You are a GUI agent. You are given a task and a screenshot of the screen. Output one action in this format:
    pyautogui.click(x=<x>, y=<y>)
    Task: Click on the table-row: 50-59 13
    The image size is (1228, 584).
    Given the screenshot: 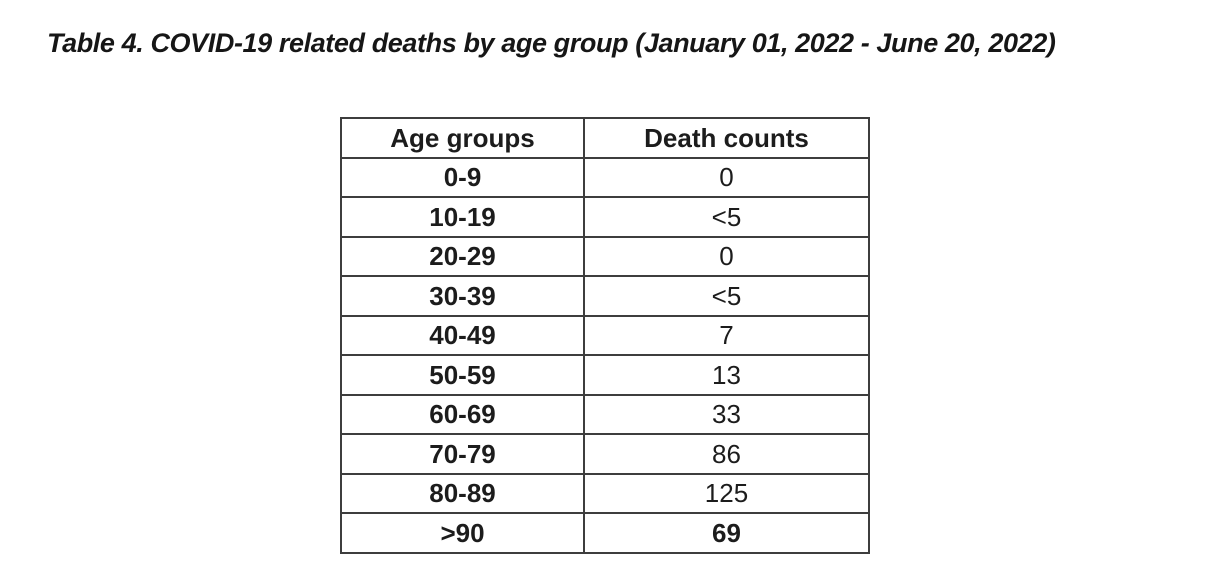 What is the action you would take?
    pyautogui.click(x=605, y=375)
    